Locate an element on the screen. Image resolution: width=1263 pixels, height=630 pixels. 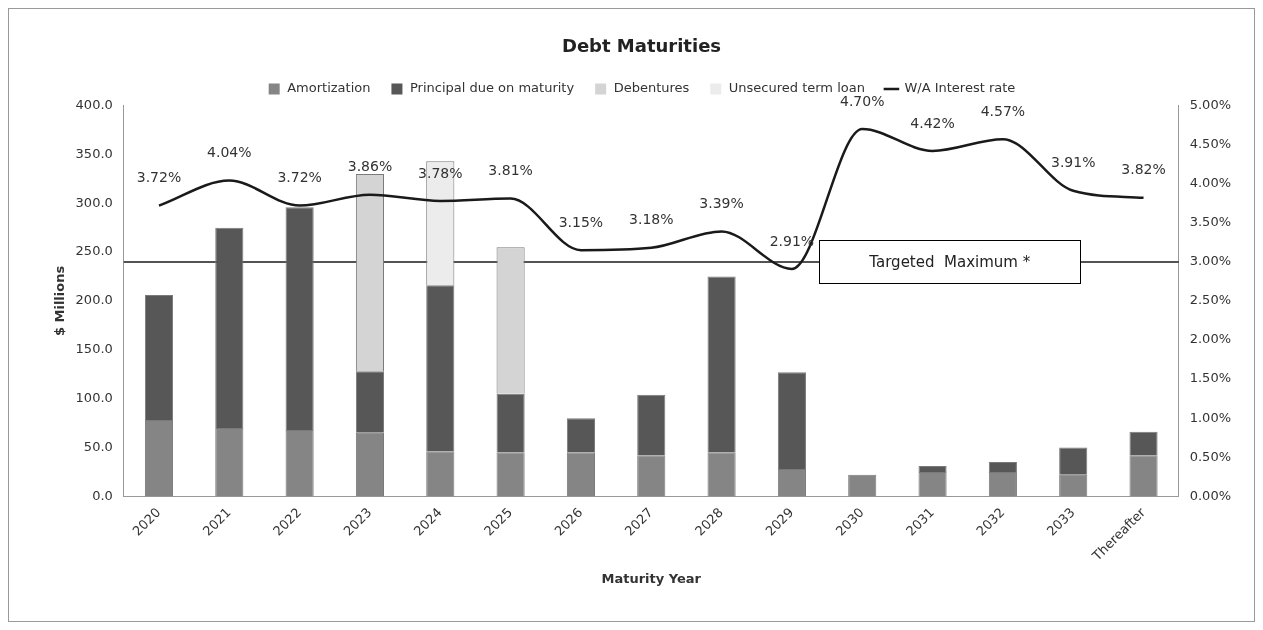
chart-title: Debt Maturities is located at coordinates (641, 46).